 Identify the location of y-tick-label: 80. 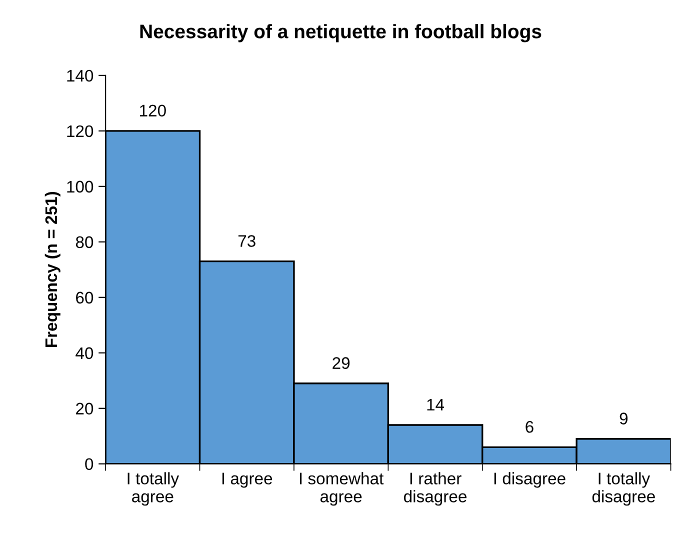
(85, 242).